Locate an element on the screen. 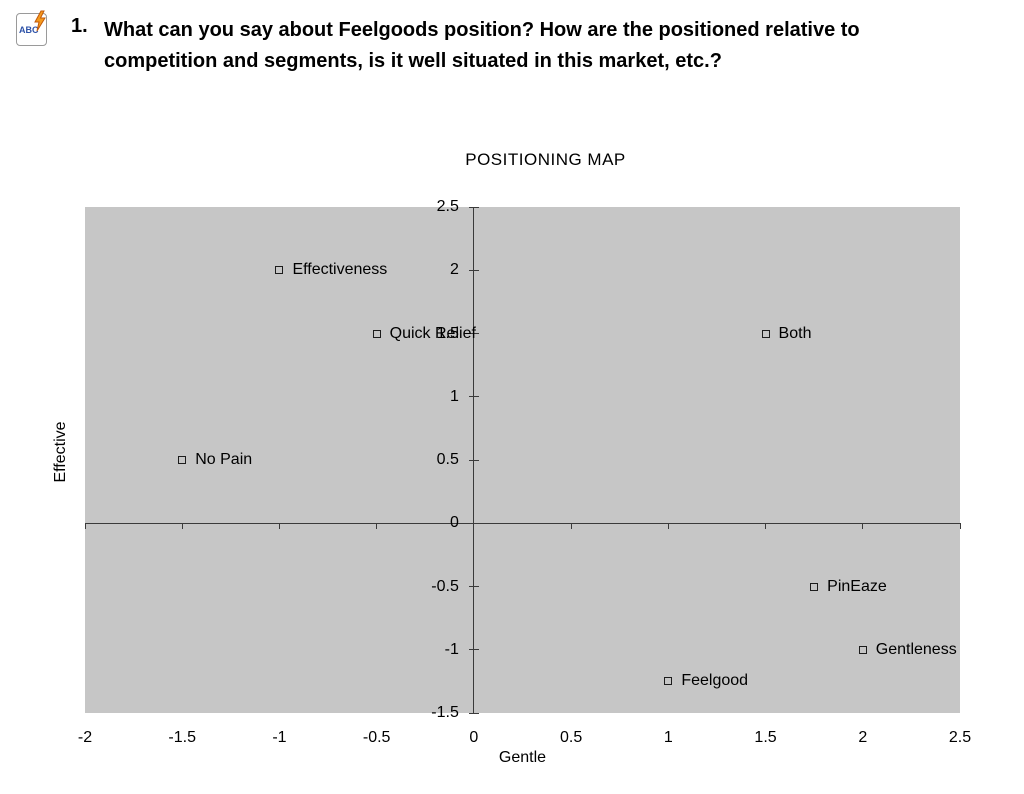  data-point-label: Both is located at coordinates (795, 333).